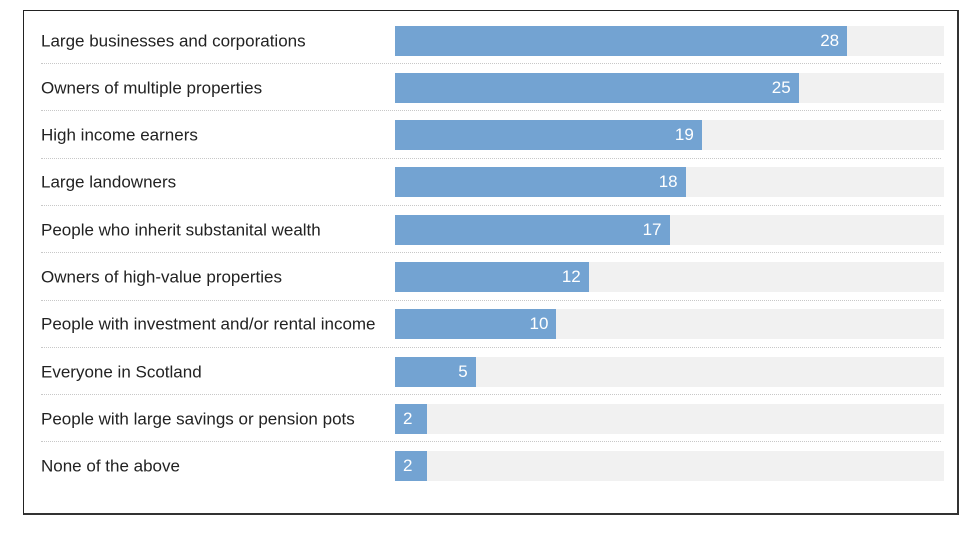 The width and height of the screenshot is (977, 534). What do you see at coordinates (597, 87) in the screenshot?
I see `bar: 25` at bounding box center [597, 87].